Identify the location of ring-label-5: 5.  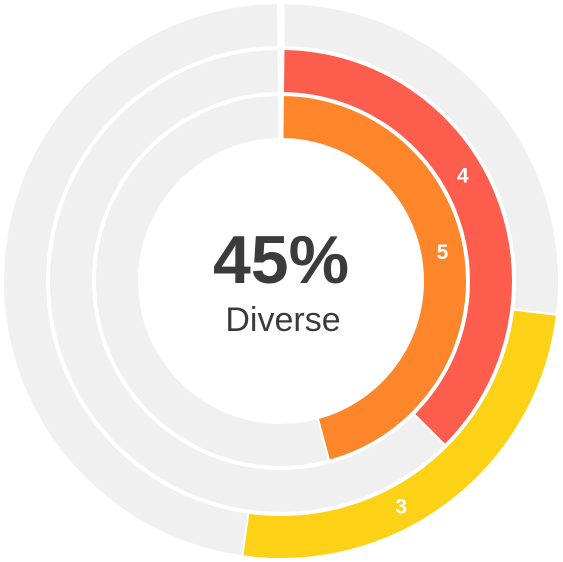
(443, 252).